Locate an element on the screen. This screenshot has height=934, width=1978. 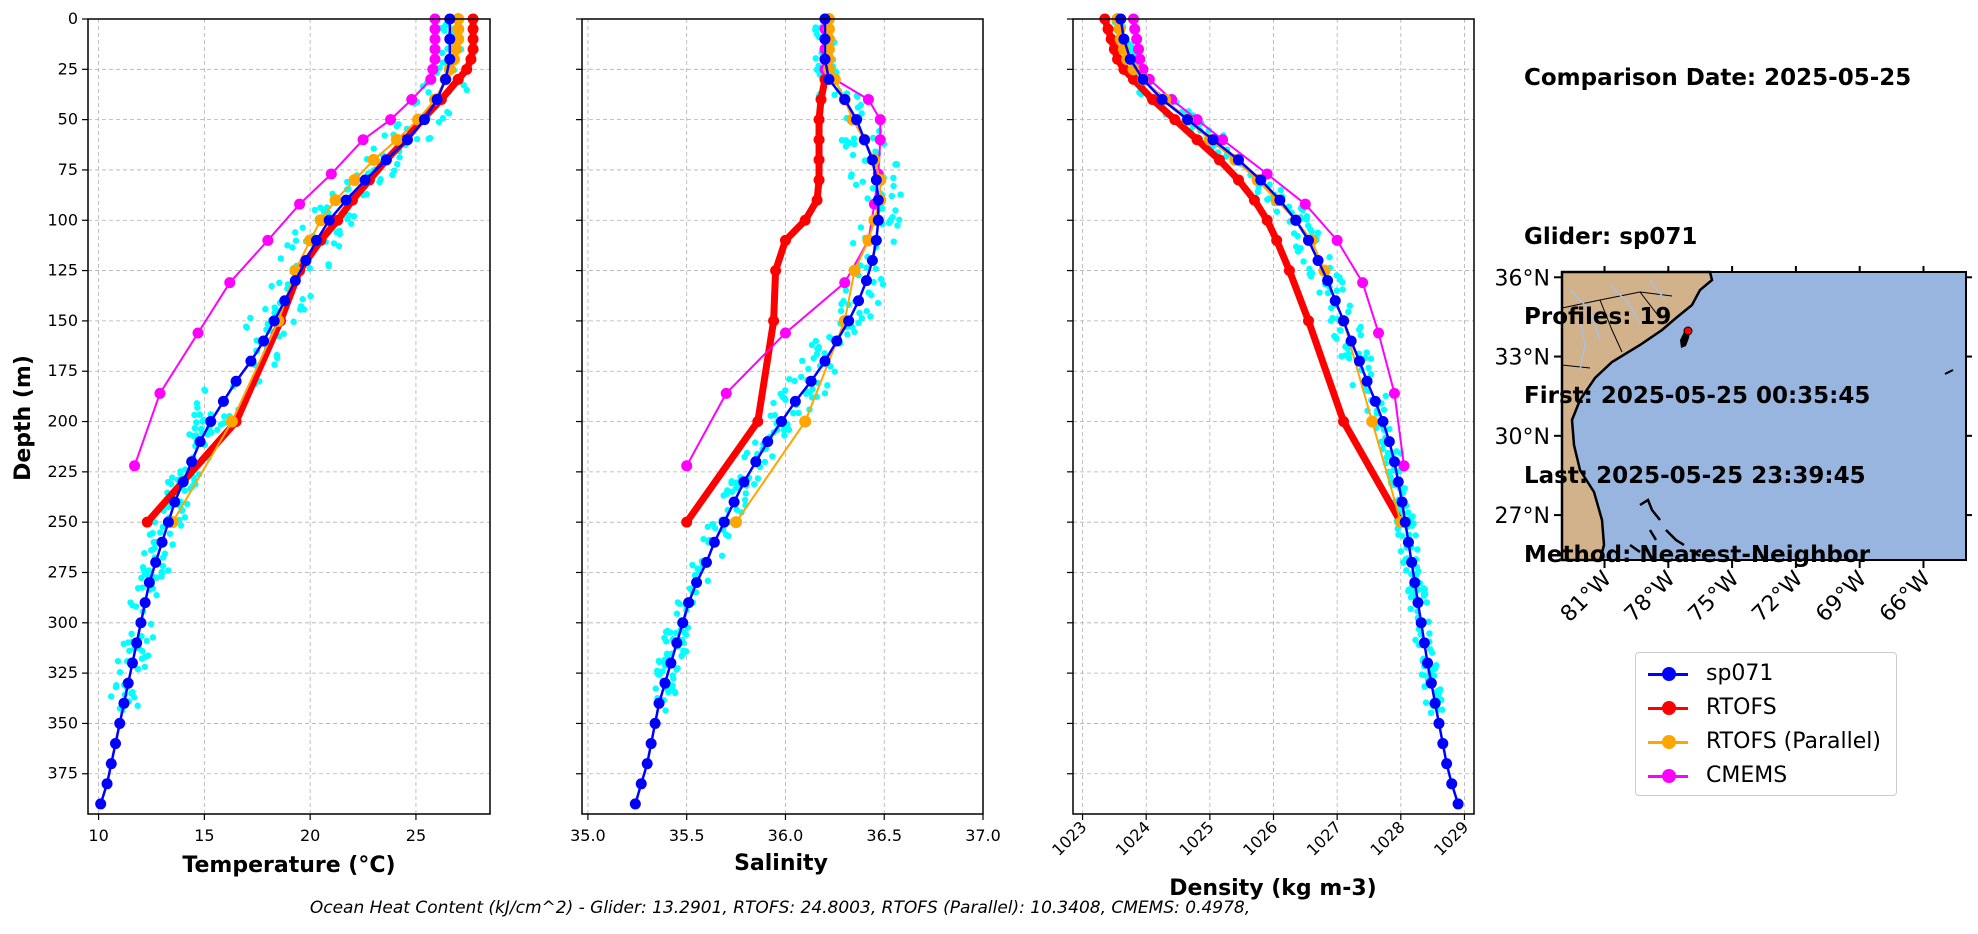
x-tick-label: 35.5 is located at coordinates (687, 835).